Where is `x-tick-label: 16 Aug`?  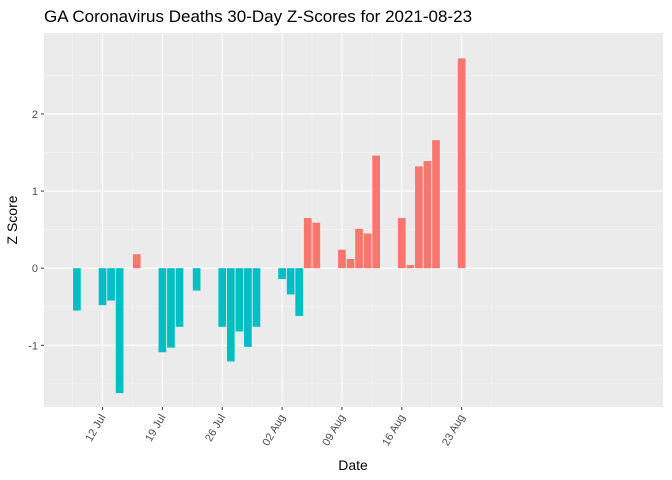 x-tick-label: 16 Aug is located at coordinates (394, 430).